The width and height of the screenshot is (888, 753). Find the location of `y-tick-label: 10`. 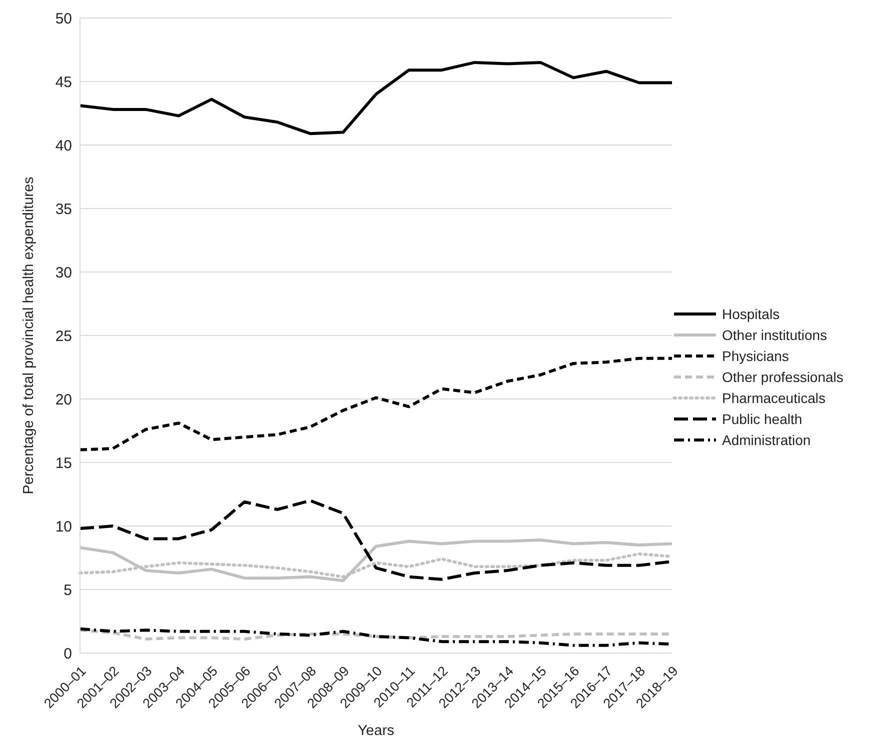

y-tick-label: 10 is located at coordinates (63, 527).